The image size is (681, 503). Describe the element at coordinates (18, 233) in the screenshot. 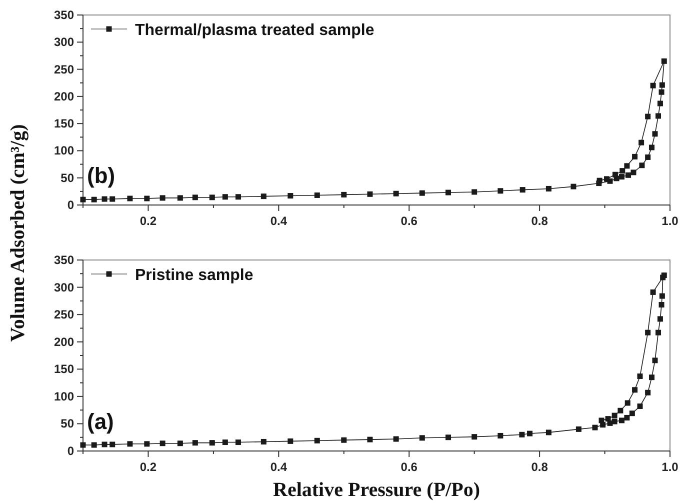

I see `y-axis-title: Volume Adsorbed (cm³/g)` at that location.